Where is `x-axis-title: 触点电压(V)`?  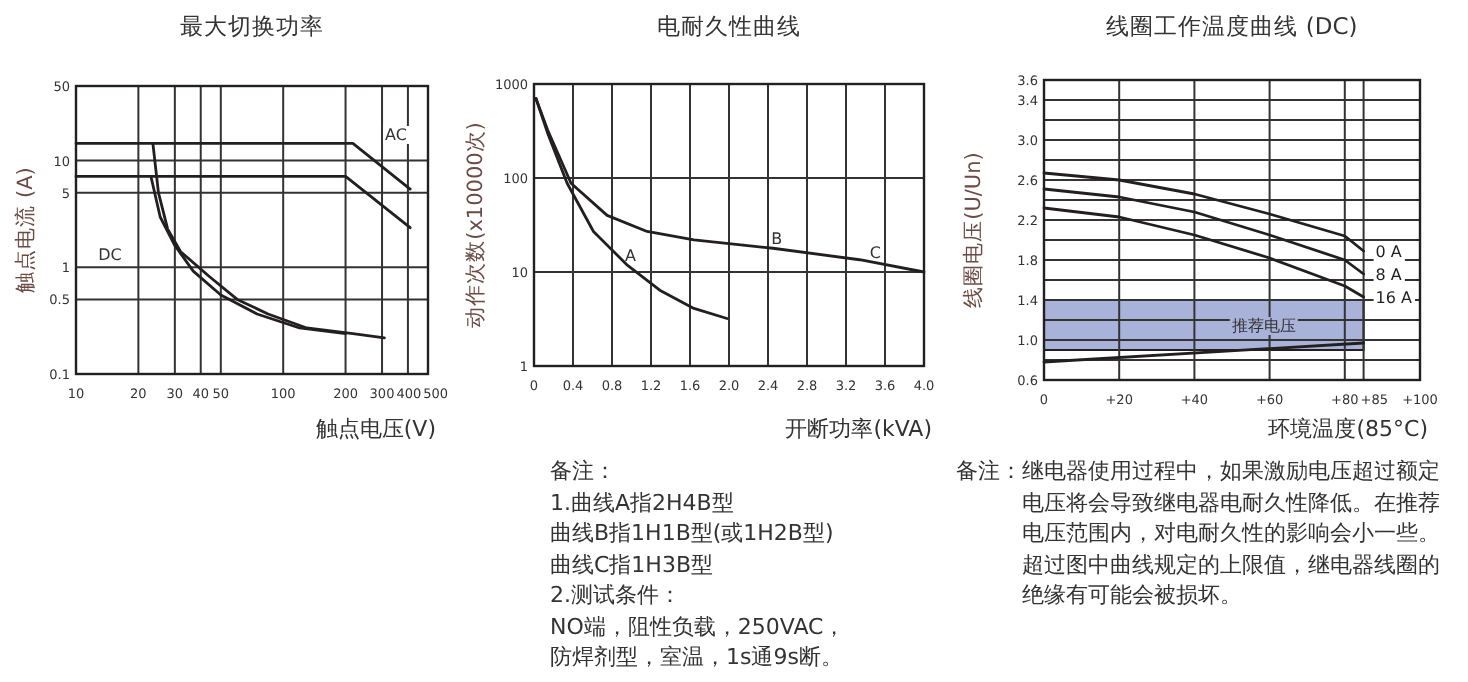 x-axis-title: 触点电压(V) is located at coordinates (375, 429).